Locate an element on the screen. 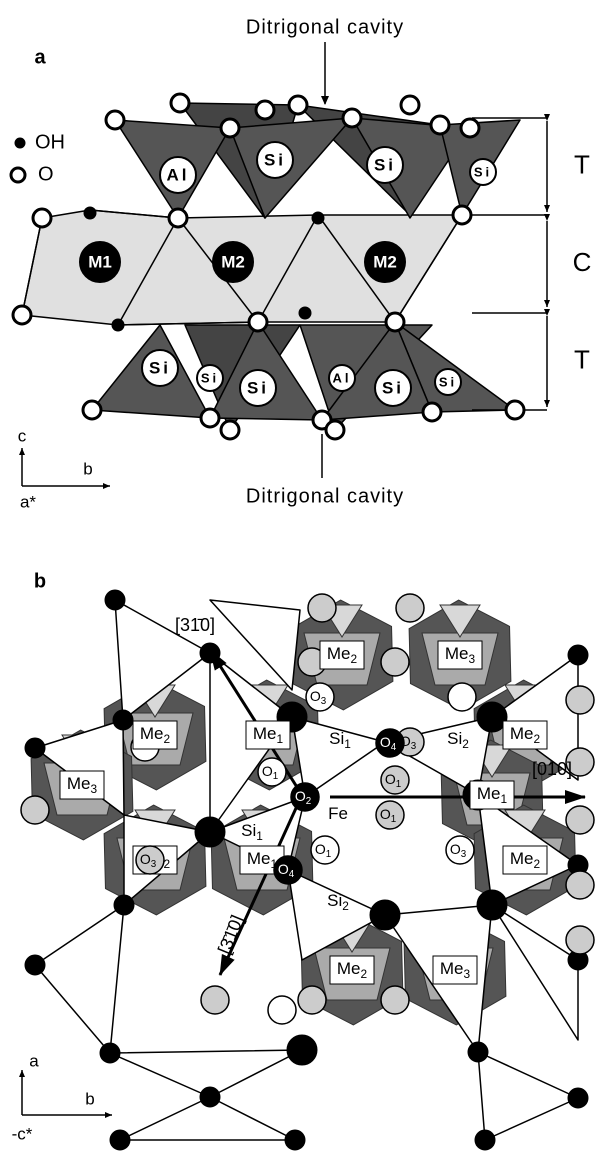 This screenshot has width=595, height=1156. site-label: Al is located at coordinates (178, 174).